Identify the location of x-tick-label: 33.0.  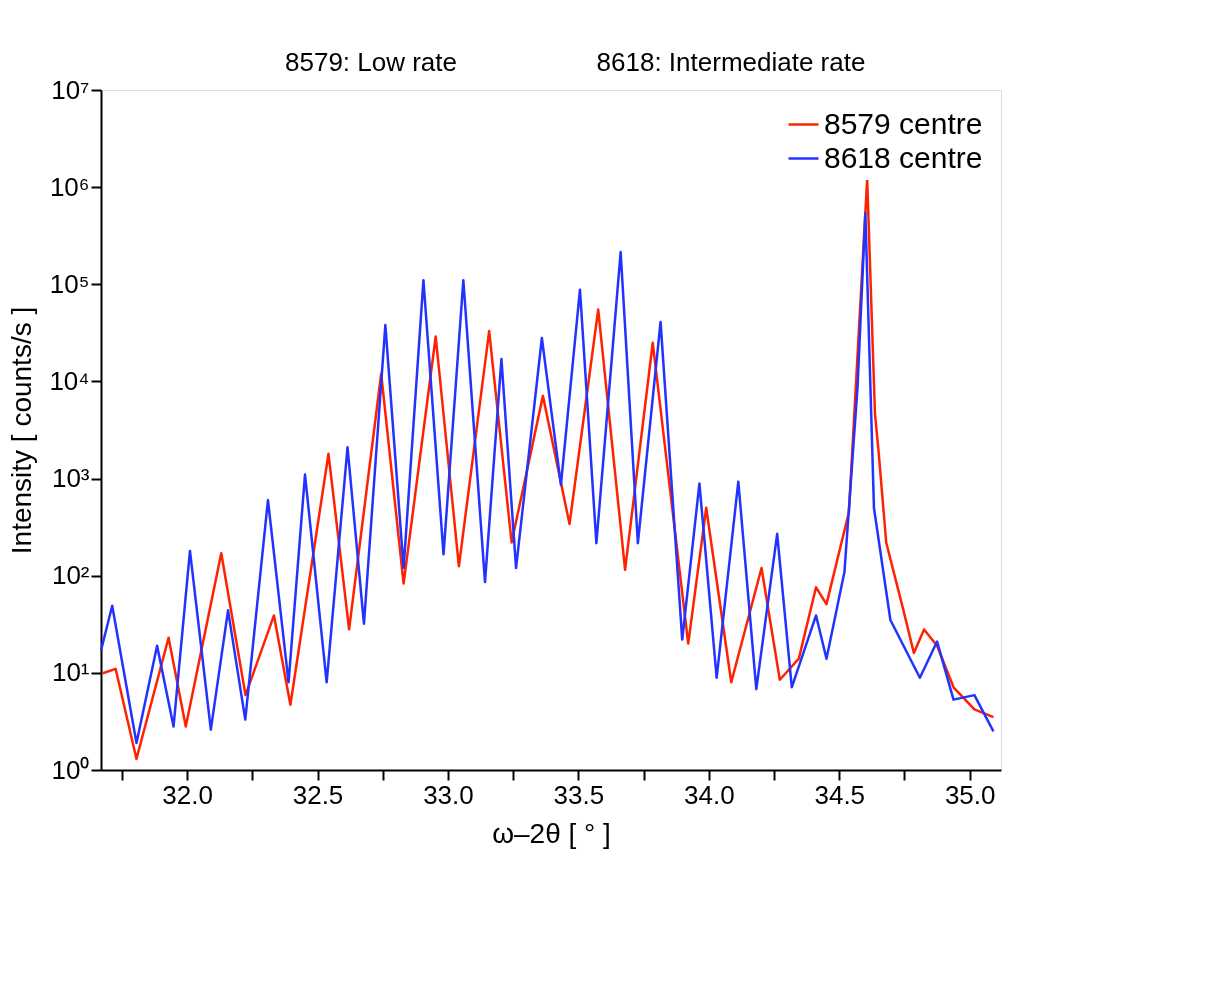
(448, 794).